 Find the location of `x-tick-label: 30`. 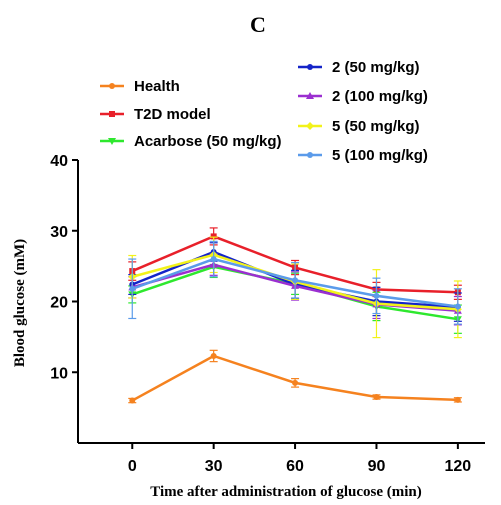

x-tick-label: 30 is located at coordinates (214, 466).